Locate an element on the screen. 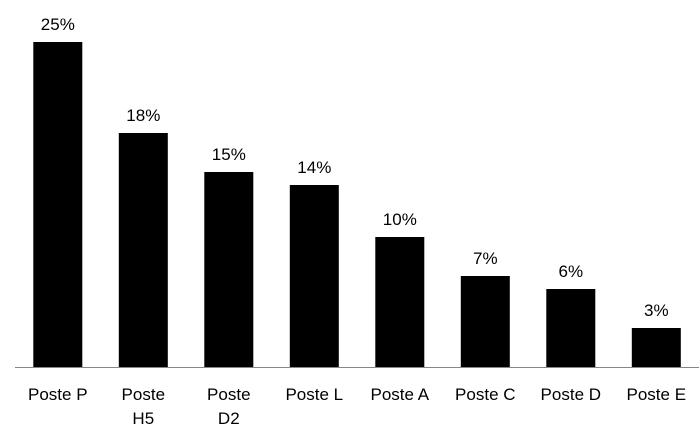 Image resolution: width=699 pixels, height=432 pixels. category-label: Poste E is located at coordinates (657, 394).